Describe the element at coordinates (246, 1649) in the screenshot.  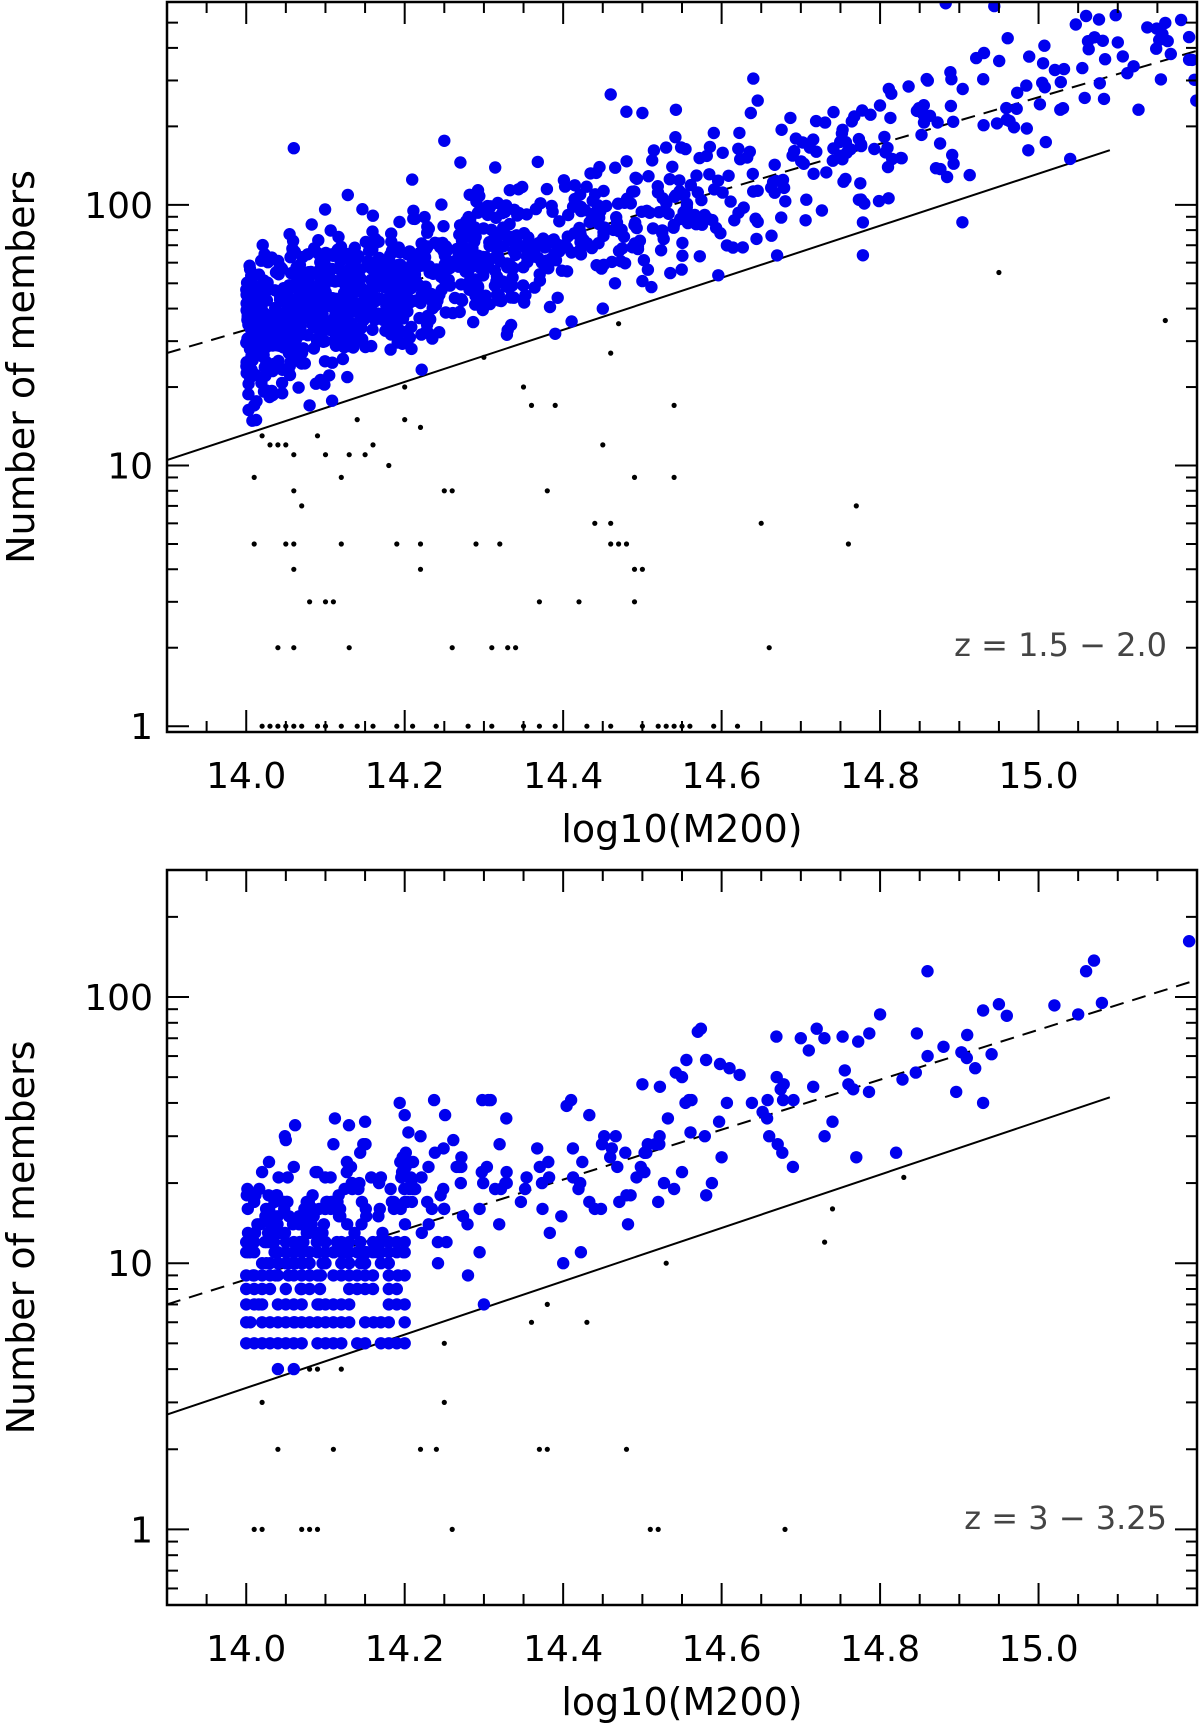
I see `x-tick-label: 14.0` at that location.